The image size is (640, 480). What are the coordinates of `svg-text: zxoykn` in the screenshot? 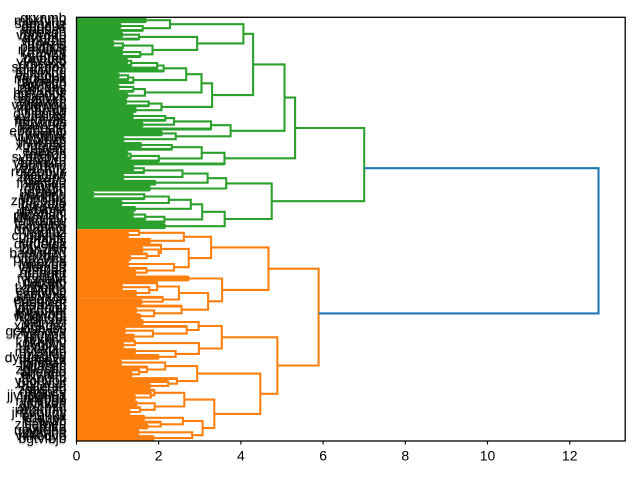 It's located at (44, 187).